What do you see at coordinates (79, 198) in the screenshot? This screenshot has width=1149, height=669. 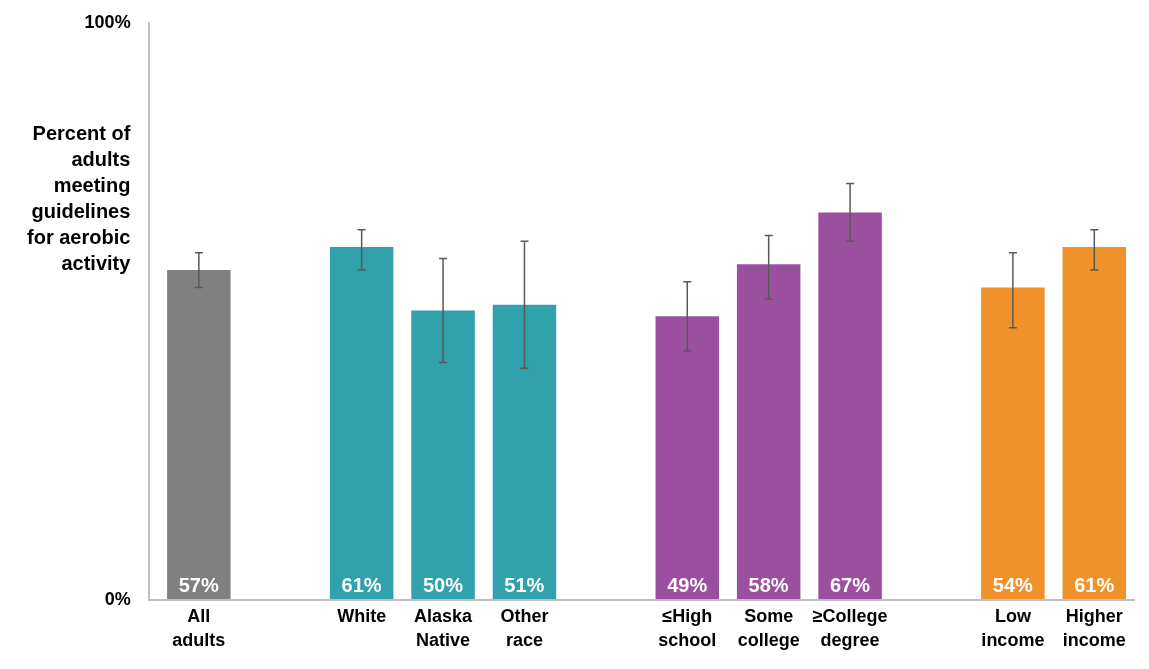 I see `y-axis-title: Percent of adults meeting guidelines for aerobic activity` at bounding box center [79, 198].